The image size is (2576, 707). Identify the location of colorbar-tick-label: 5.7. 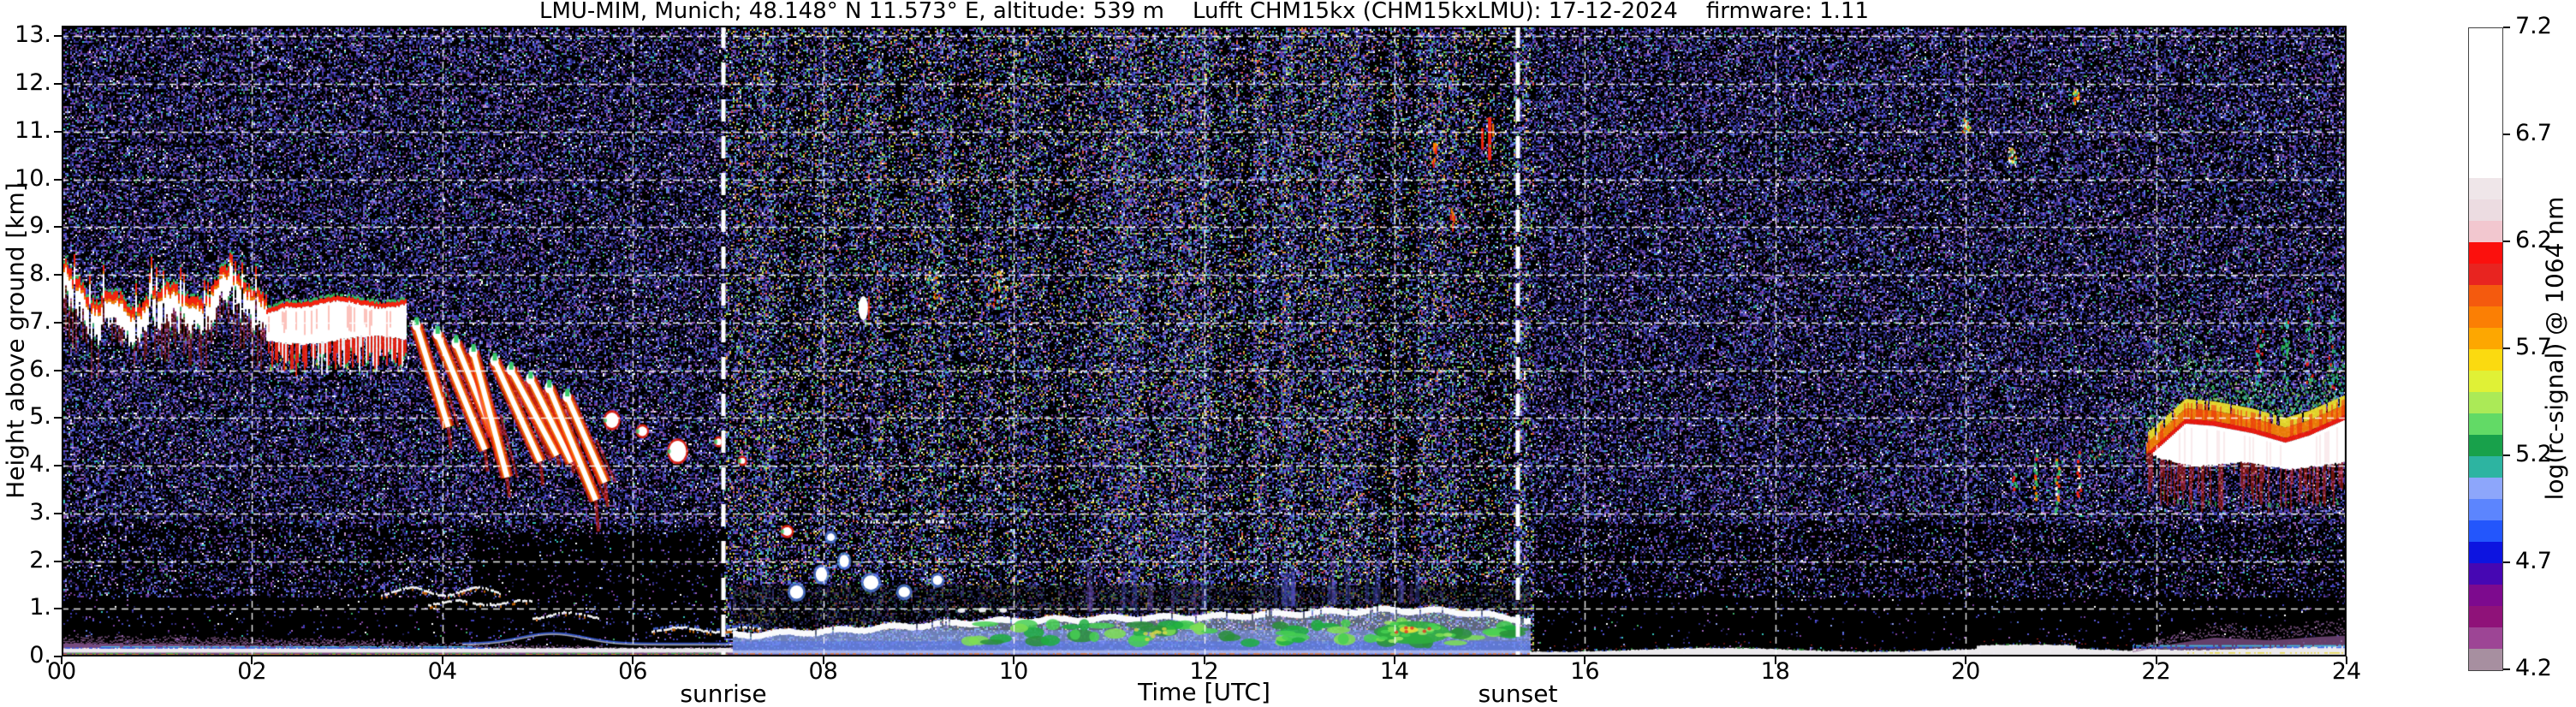
(2534, 347).